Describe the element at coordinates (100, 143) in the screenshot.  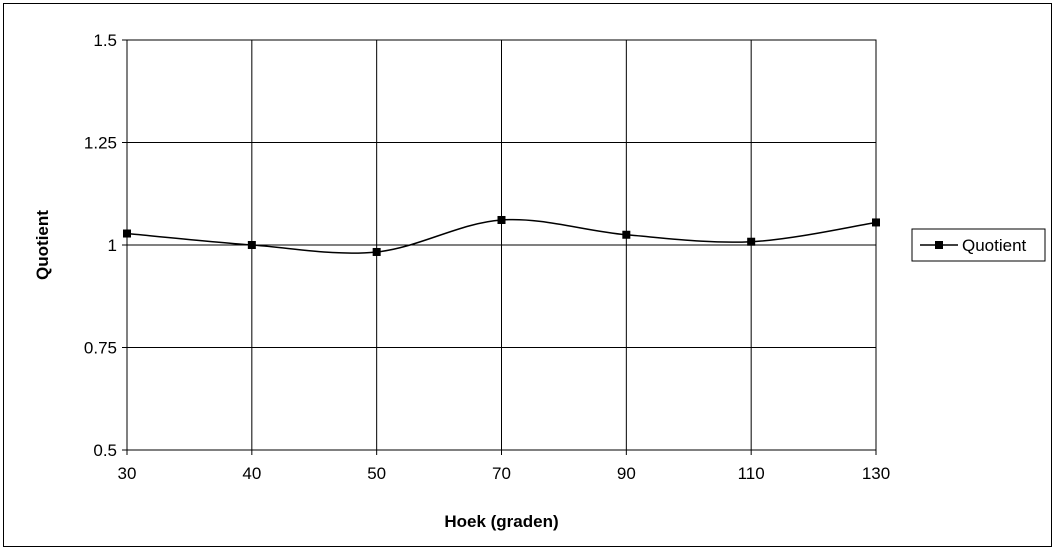
I see `y-tick-label: 1.25` at that location.